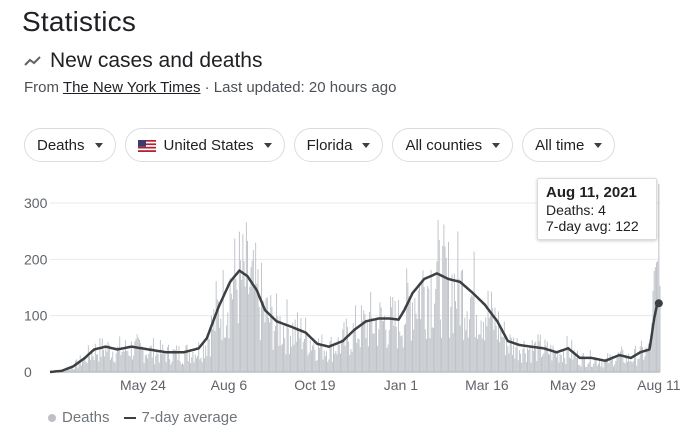 This screenshot has height=436, width=689. I want to click on metric-dropdown: Deaths, so click(70, 145).